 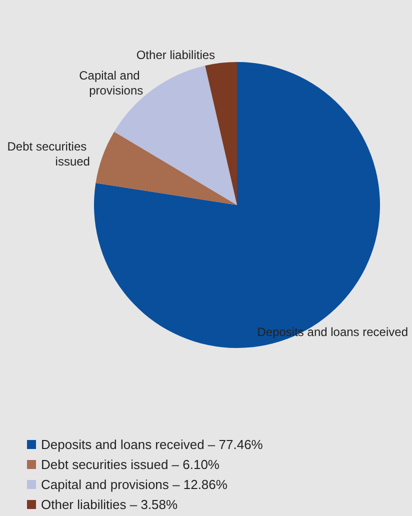 I want to click on legend-label: Debt securities issued – 6.10%, so click(x=130, y=464).